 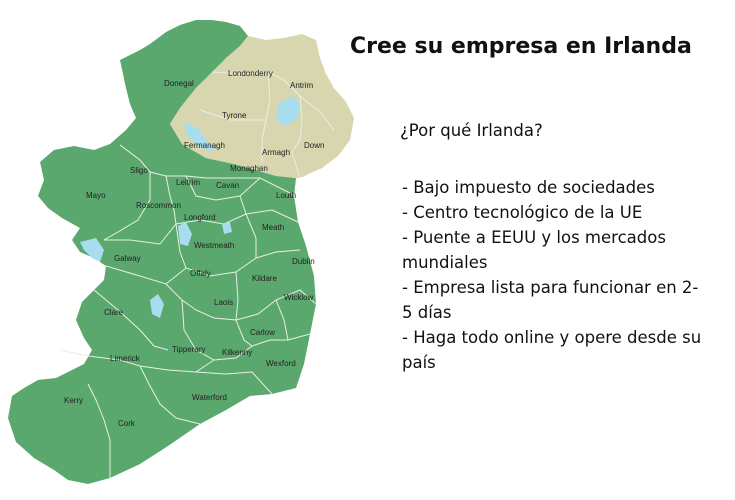 What do you see at coordinates (281, 363) in the screenshot?
I see `label-wexford: Wexford` at bounding box center [281, 363].